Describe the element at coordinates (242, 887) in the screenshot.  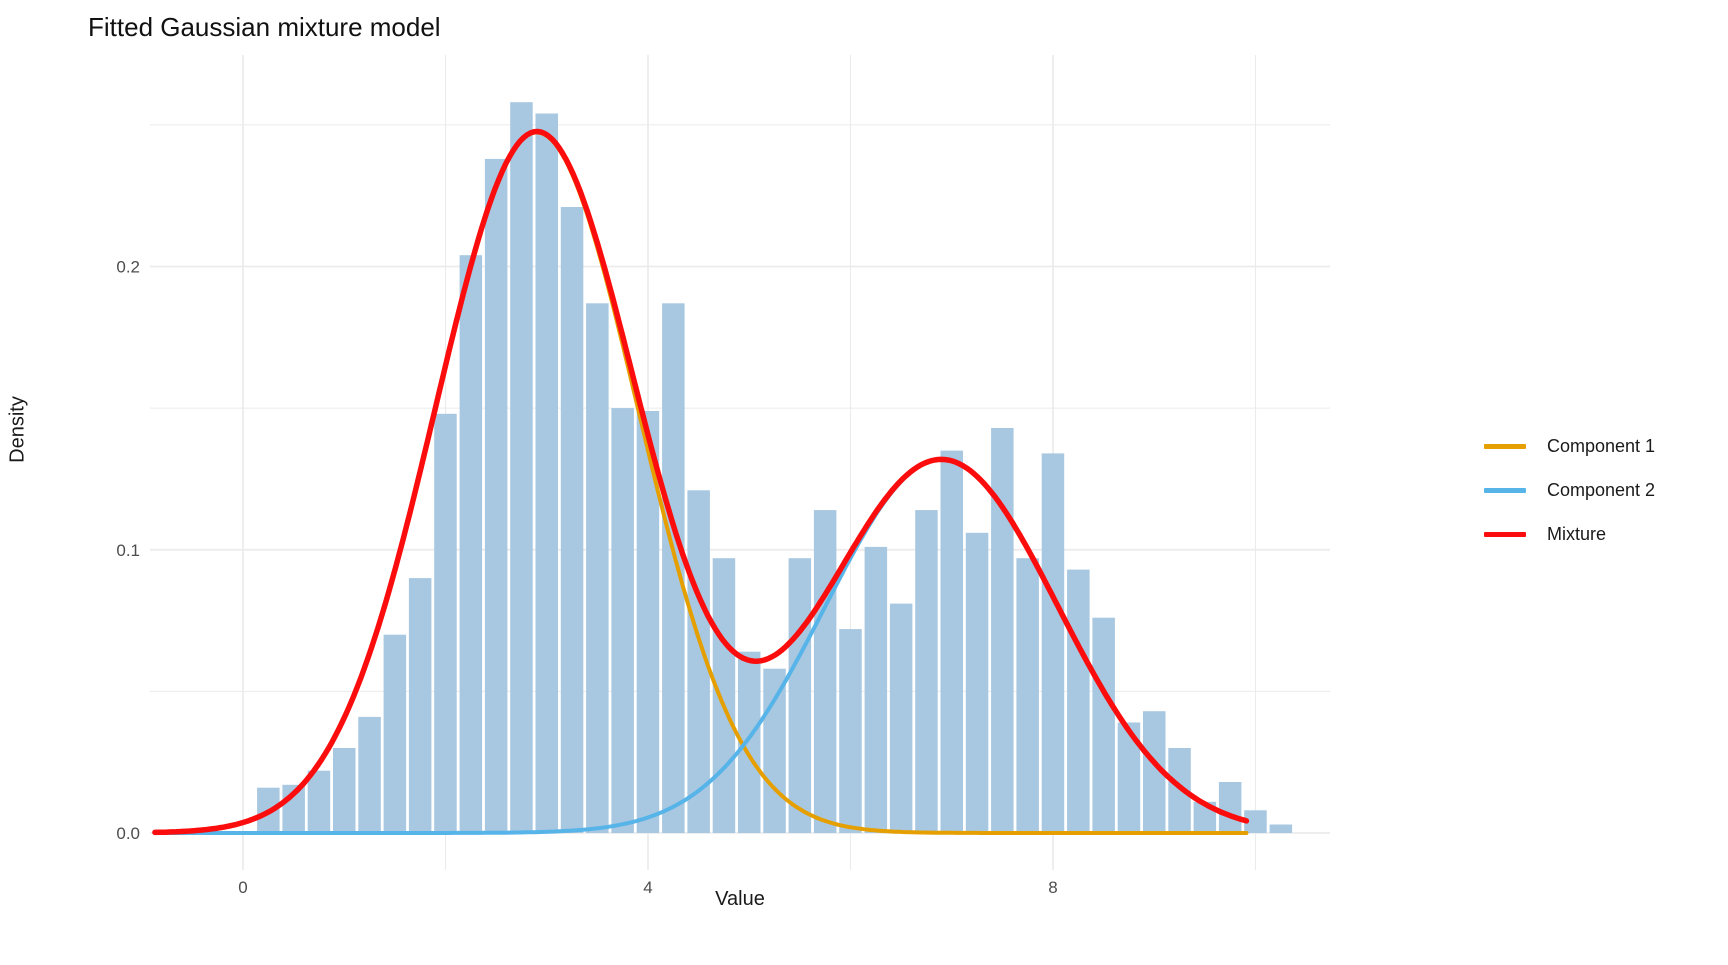
I see `x-tick-label: 0` at that location.